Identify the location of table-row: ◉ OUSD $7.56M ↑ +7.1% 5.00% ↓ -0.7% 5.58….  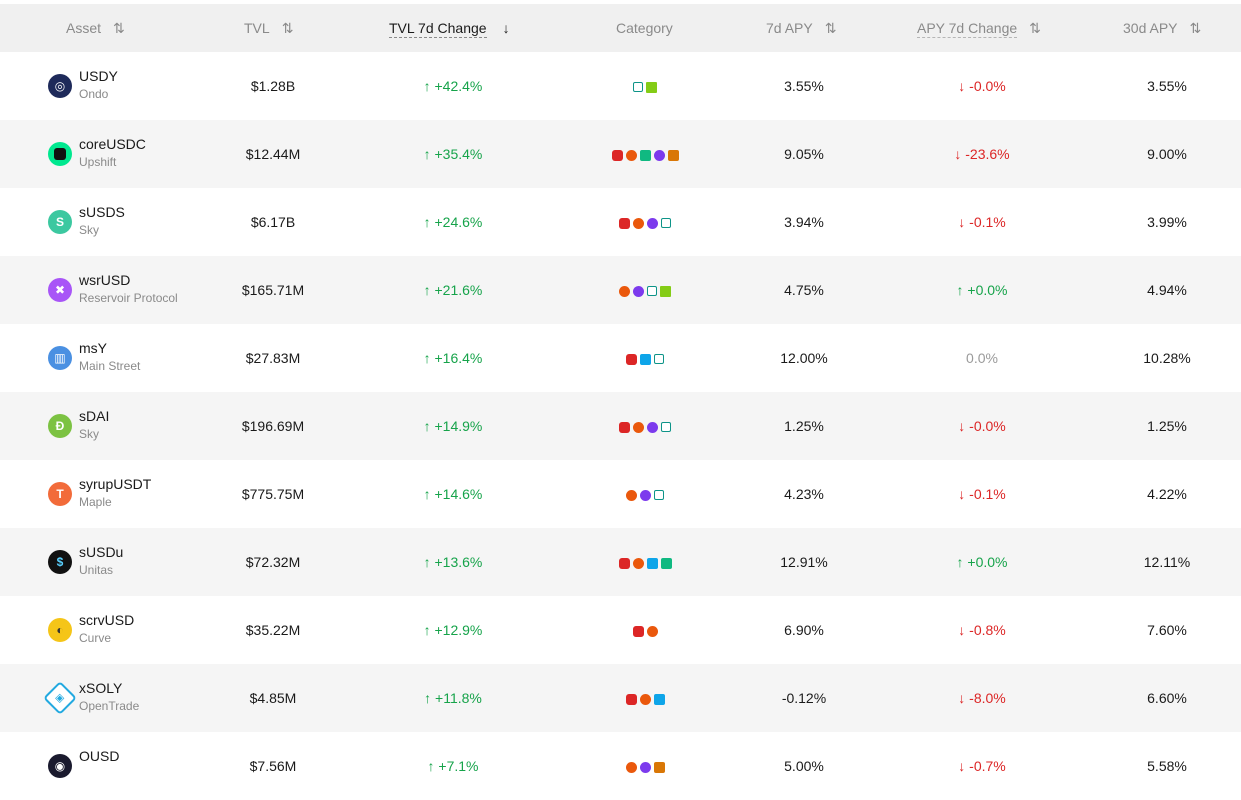
(620, 766).